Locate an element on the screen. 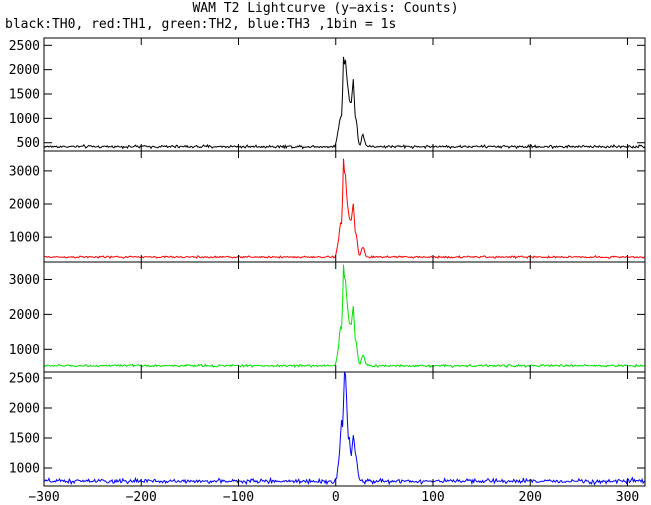 The width and height of the screenshot is (651, 505). x-tick-label: −200 is located at coordinates (141, 497).